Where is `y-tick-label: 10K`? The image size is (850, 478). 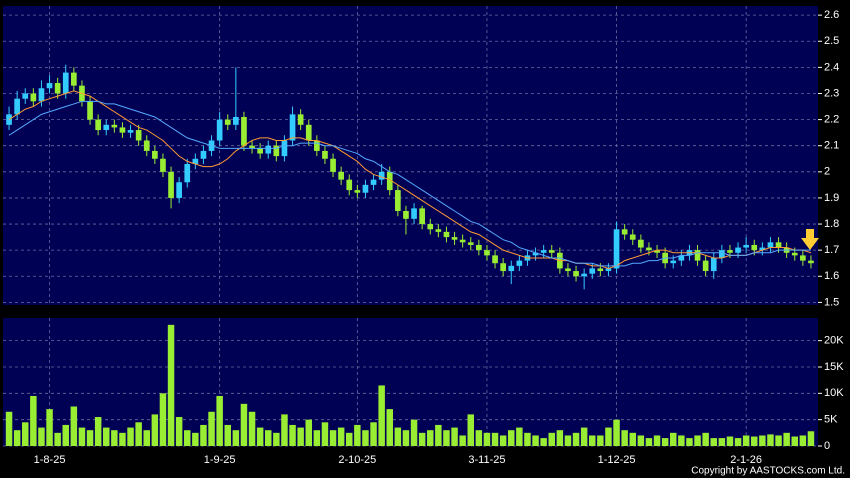
y-tick-label: 10K is located at coordinates (834, 393).